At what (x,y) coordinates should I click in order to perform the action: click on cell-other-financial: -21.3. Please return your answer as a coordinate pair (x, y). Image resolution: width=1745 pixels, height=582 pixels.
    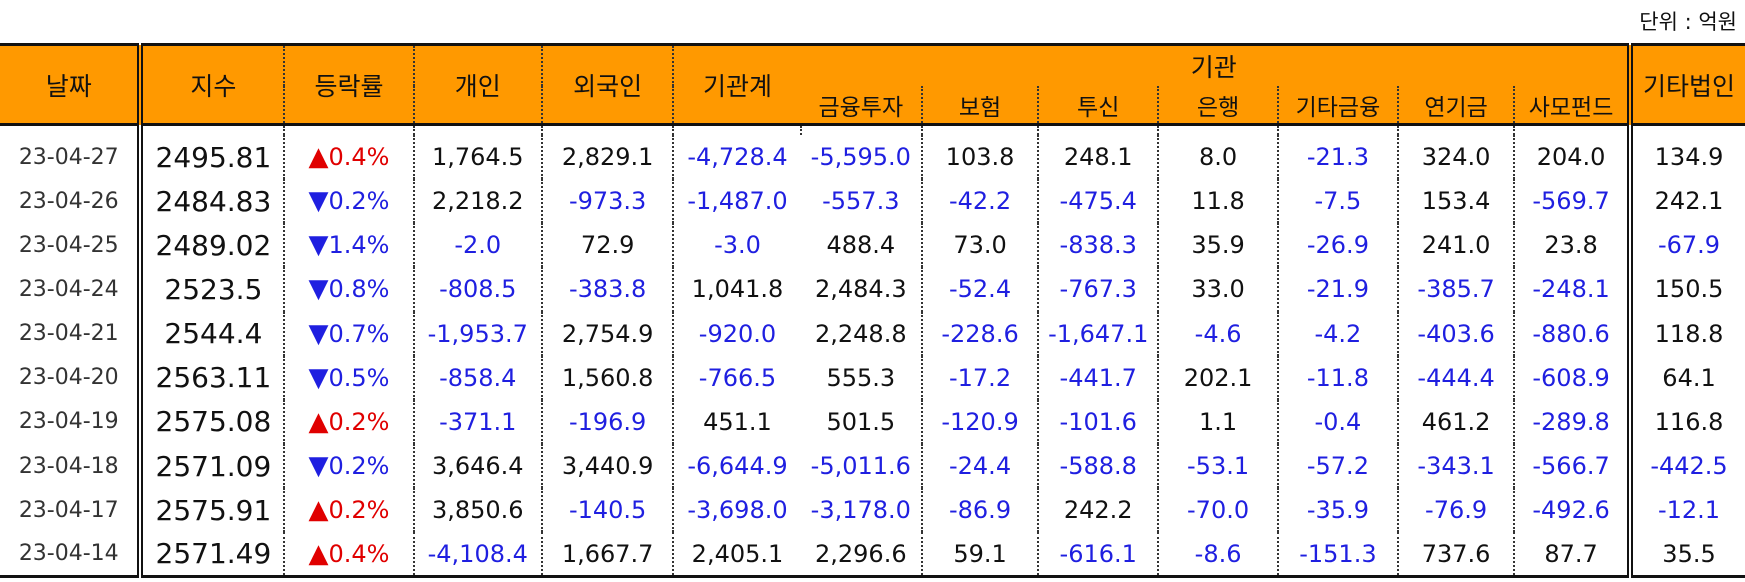
    Looking at the image, I should click on (1337, 157).